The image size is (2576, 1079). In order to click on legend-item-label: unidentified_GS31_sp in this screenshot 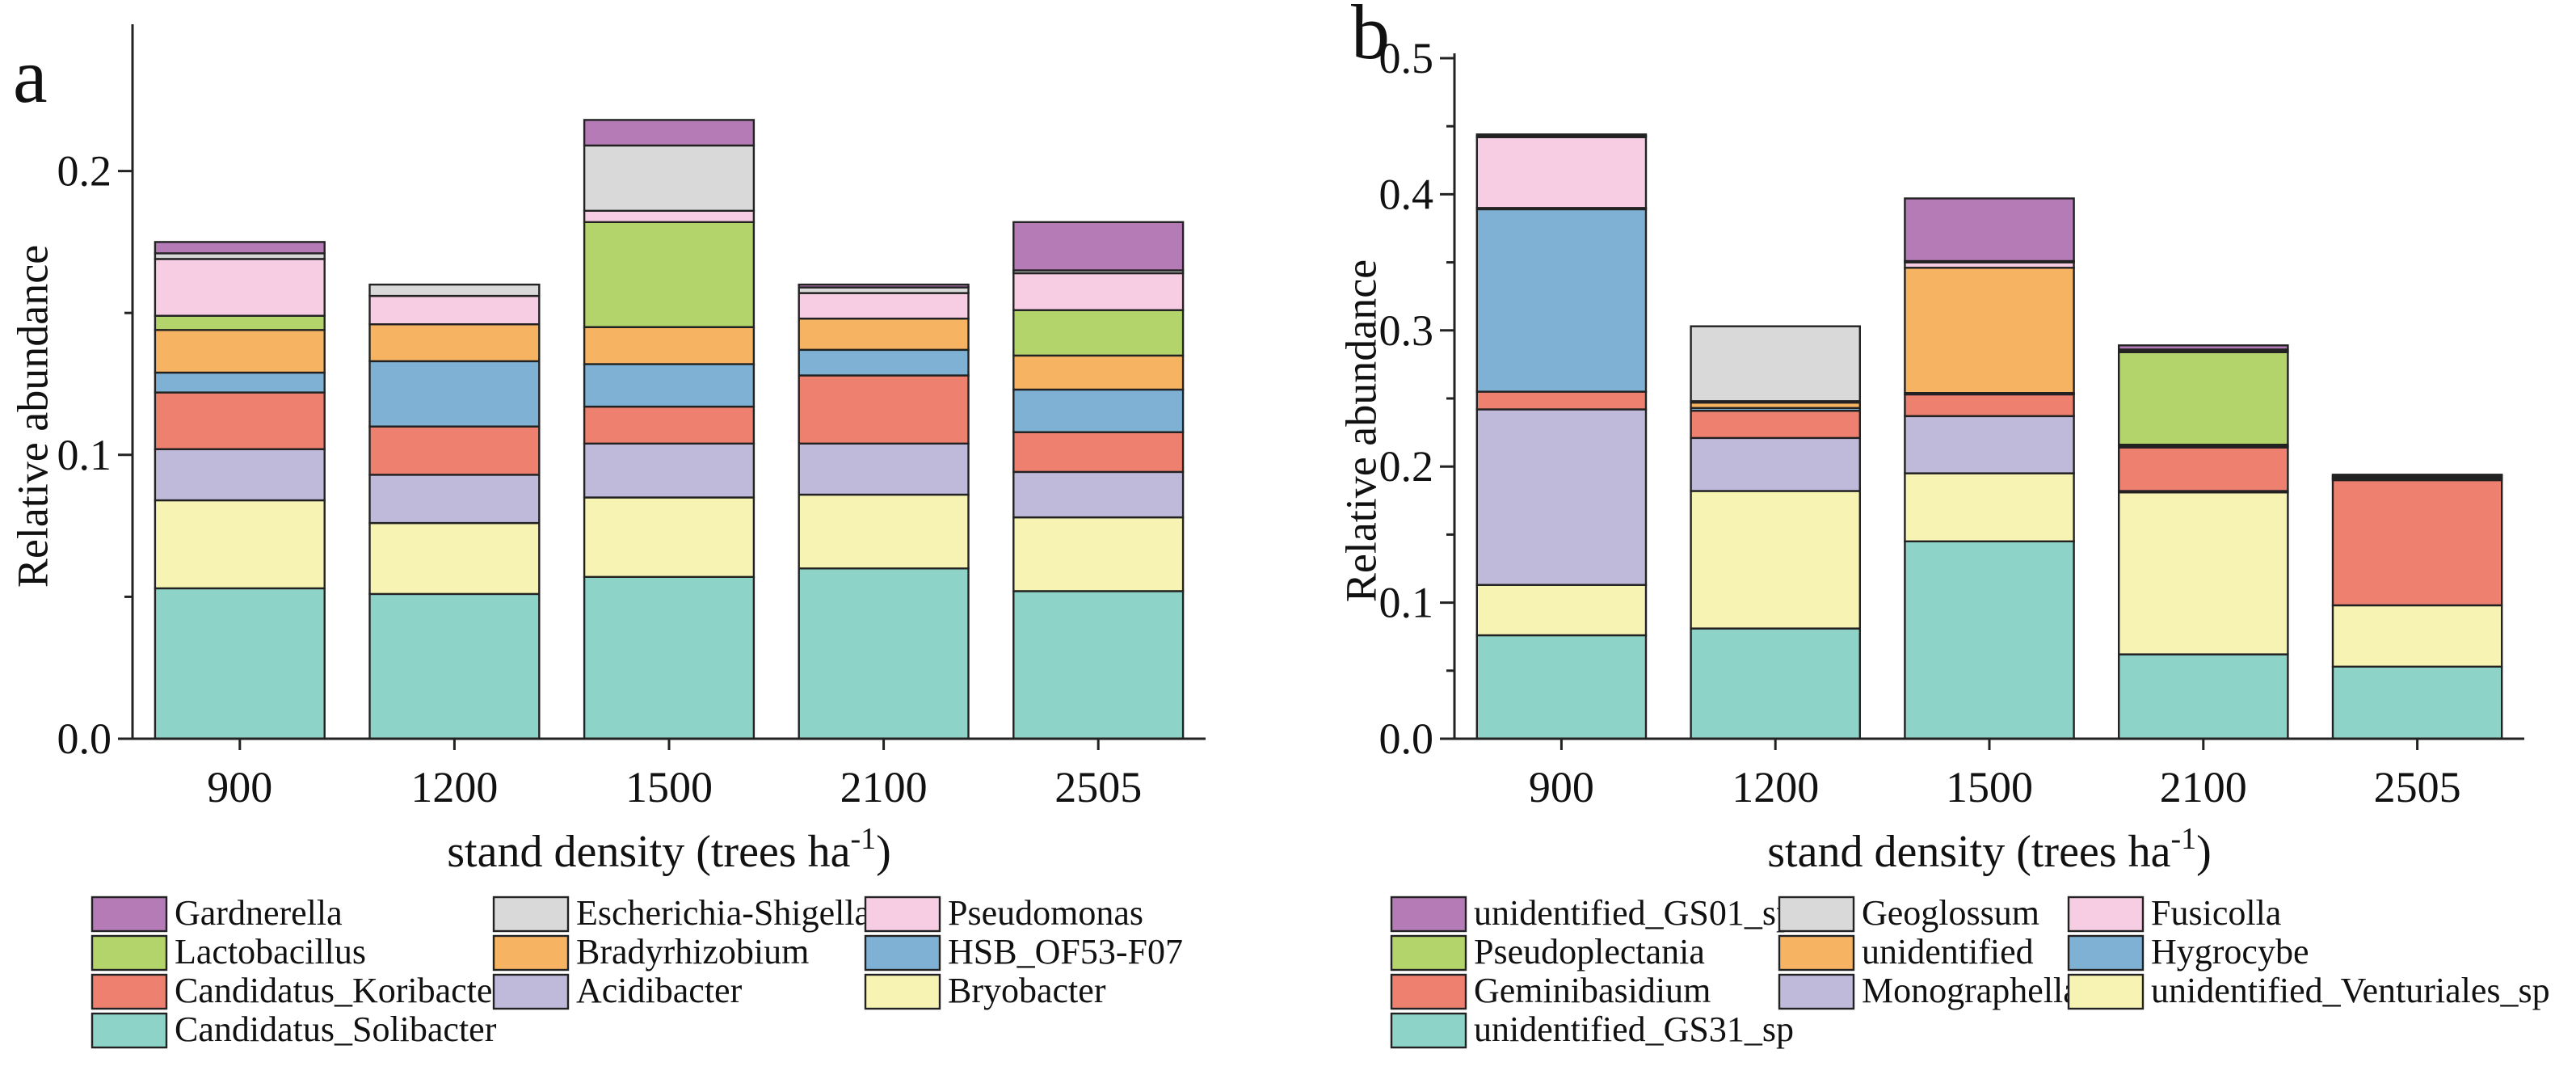, I will do `click(1634, 1029)`.